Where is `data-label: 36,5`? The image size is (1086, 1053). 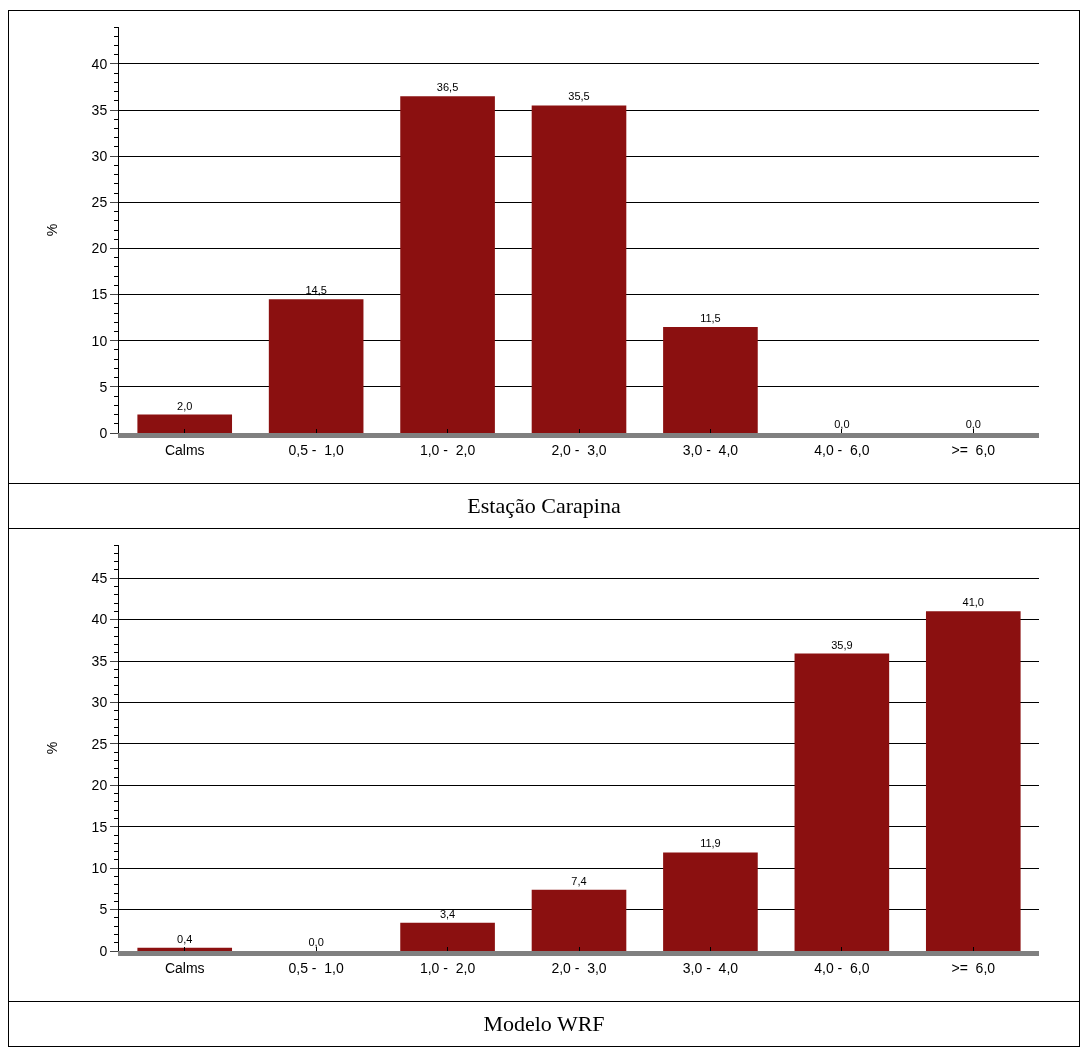
data-label: 36,5 is located at coordinates (447, 87).